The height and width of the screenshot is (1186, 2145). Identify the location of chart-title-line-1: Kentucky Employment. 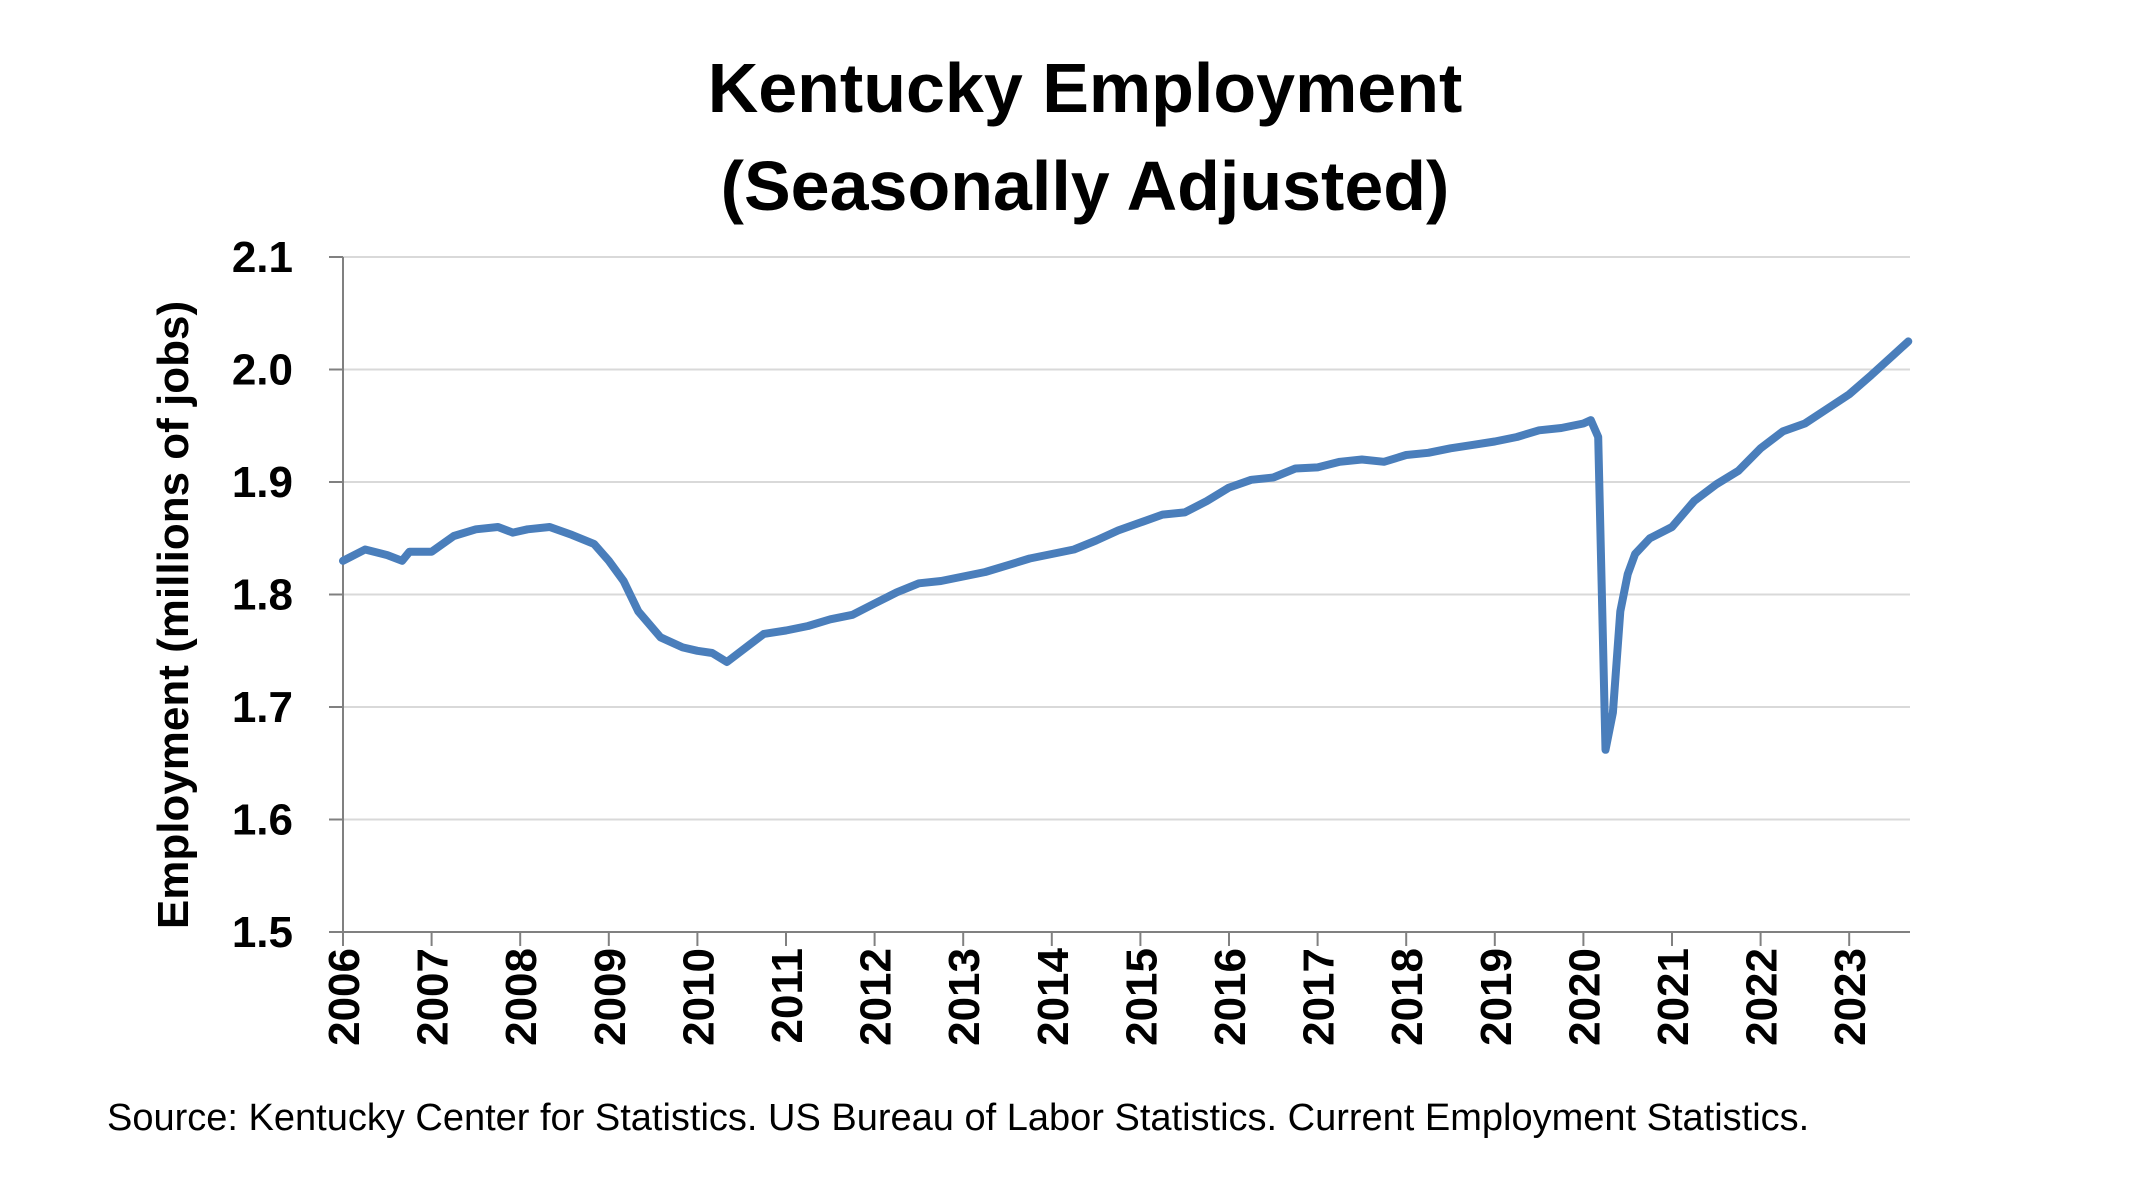
(1085, 88).